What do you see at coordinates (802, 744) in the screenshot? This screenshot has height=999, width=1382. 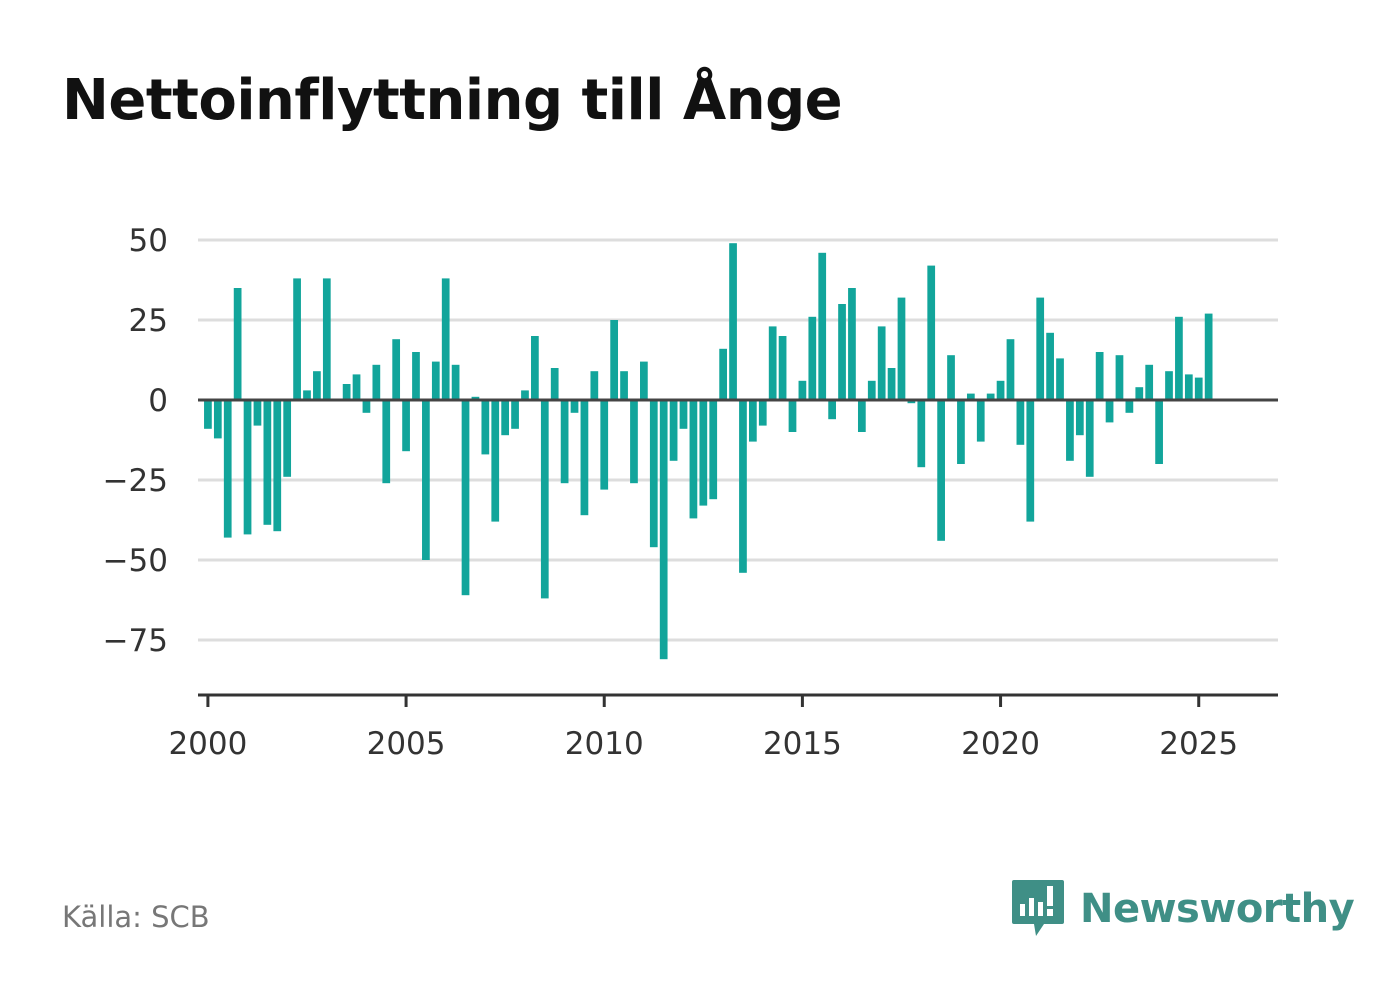 I see `x-tick-label: 2015` at bounding box center [802, 744].